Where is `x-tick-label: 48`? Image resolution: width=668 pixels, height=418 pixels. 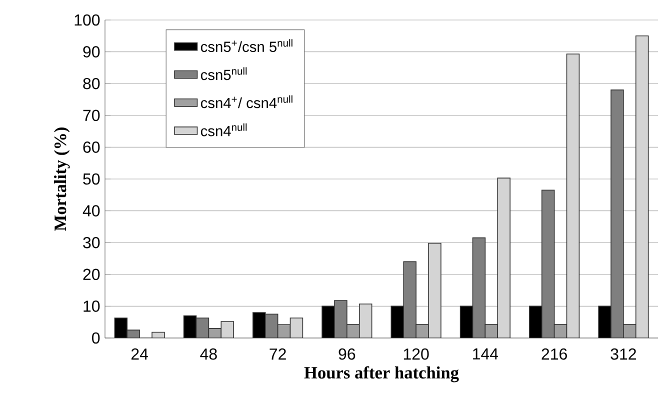
x-tick-label: 48 is located at coordinates (208, 354).